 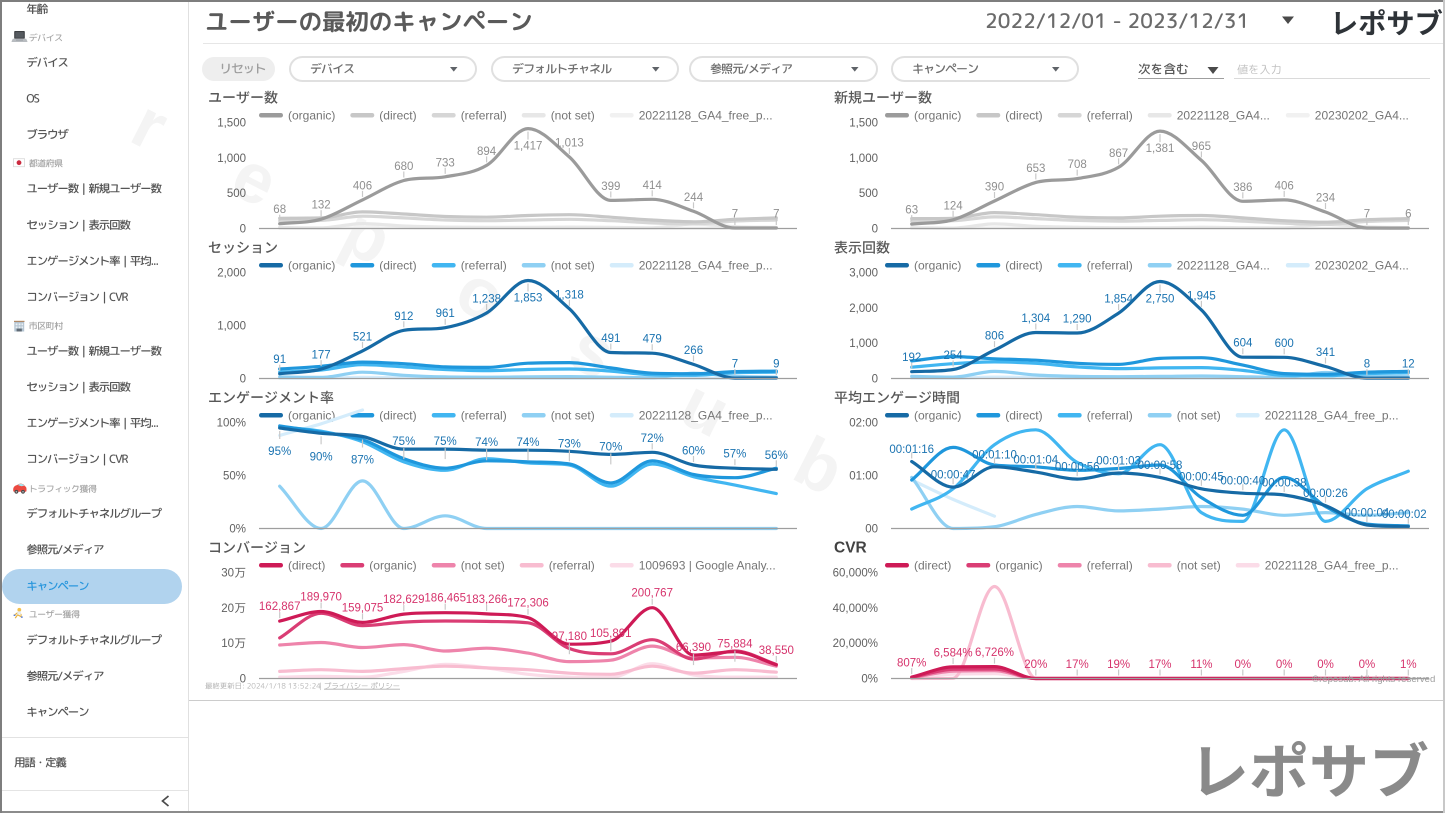 I want to click on svg-text: 00:01:16, so click(x=911, y=450).